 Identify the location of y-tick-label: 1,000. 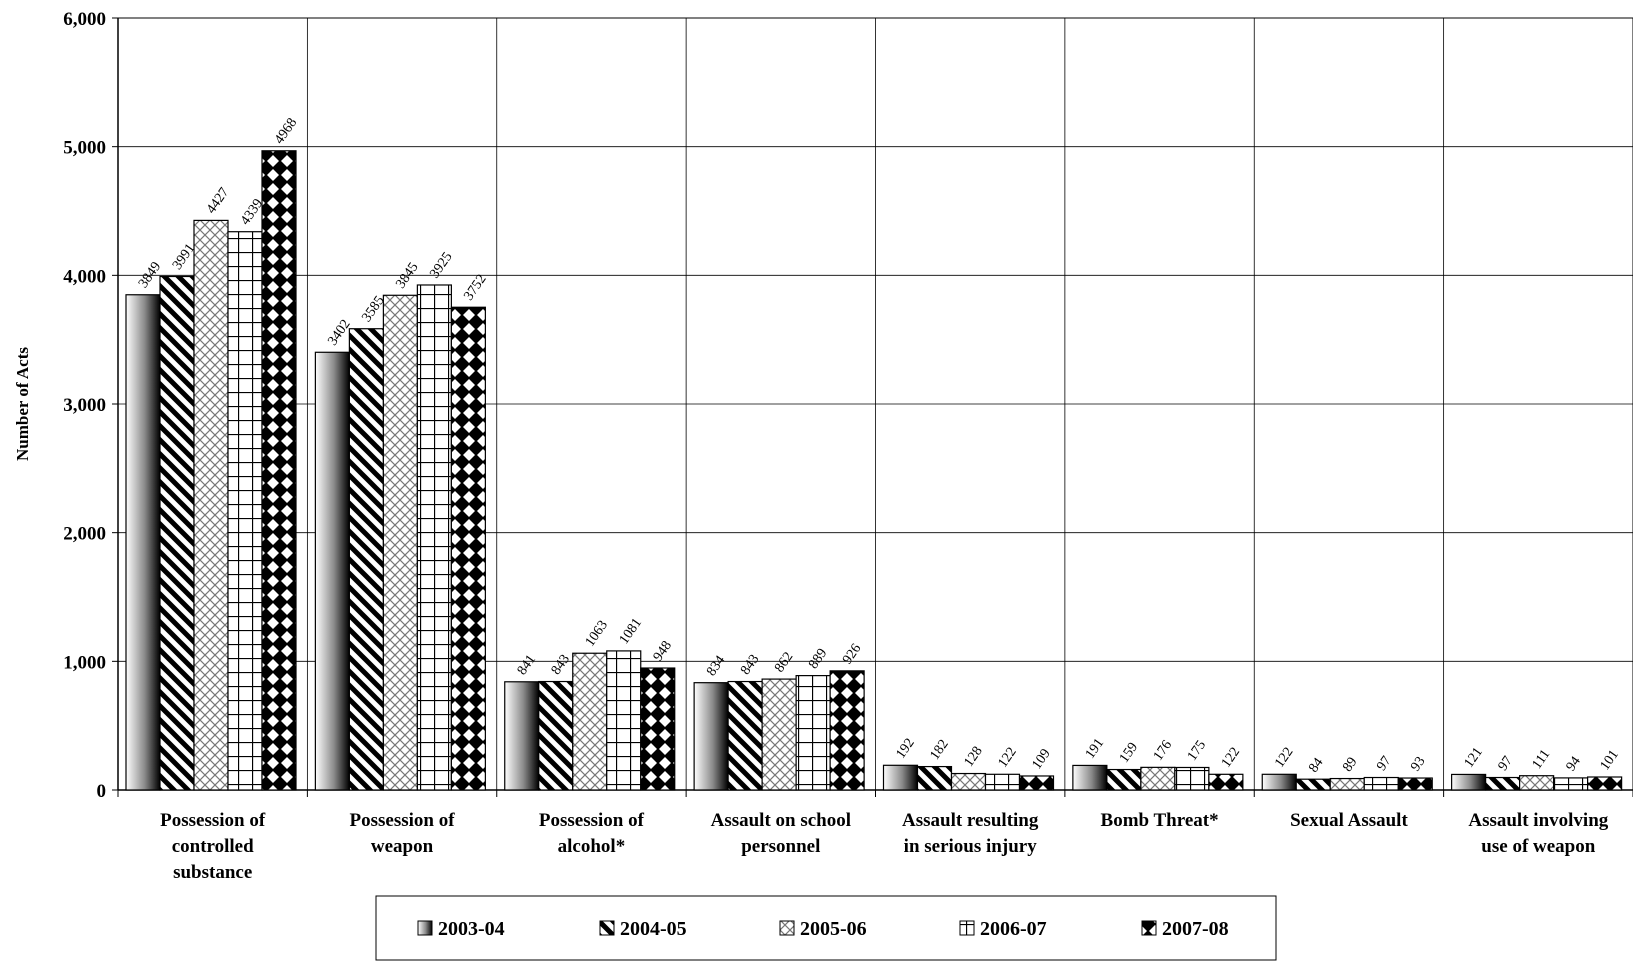
(84, 662).